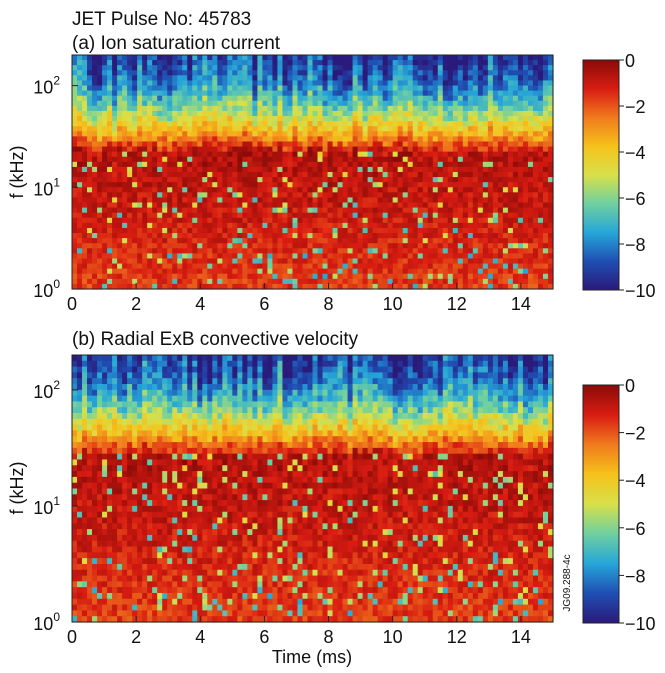  Describe the element at coordinates (635, 245) in the screenshot. I see `colorbar-tick-label: −8` at that location.